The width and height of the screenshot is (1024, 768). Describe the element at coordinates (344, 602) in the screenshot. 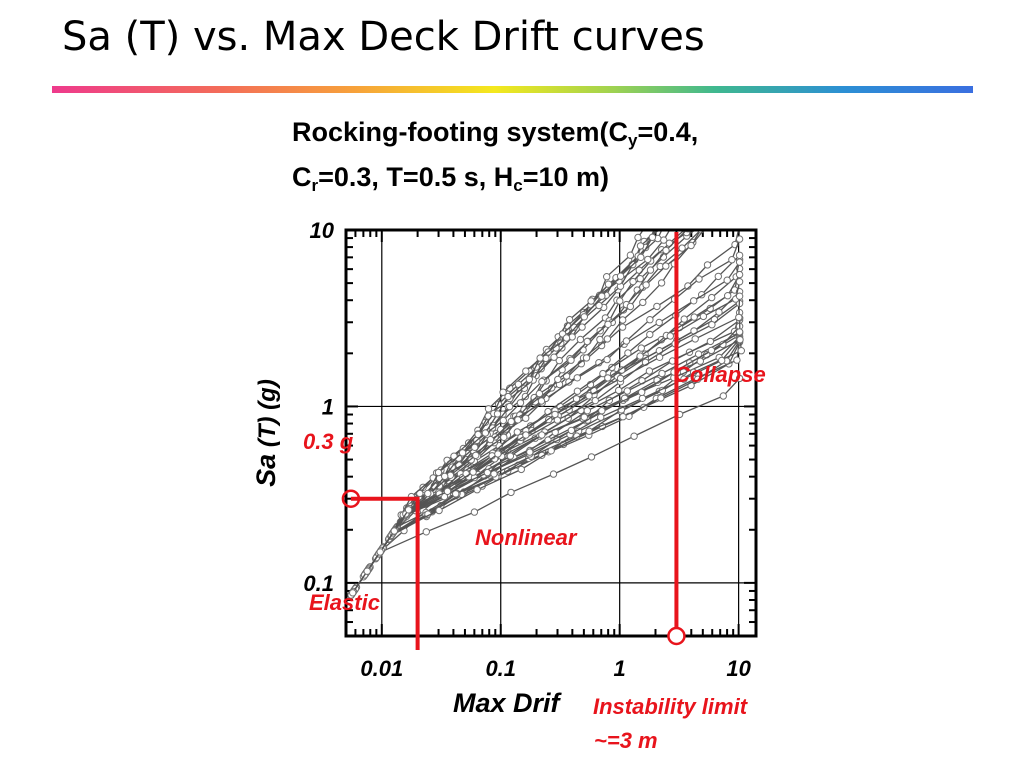

I see `annotation-elastic: Elastic` at that location.